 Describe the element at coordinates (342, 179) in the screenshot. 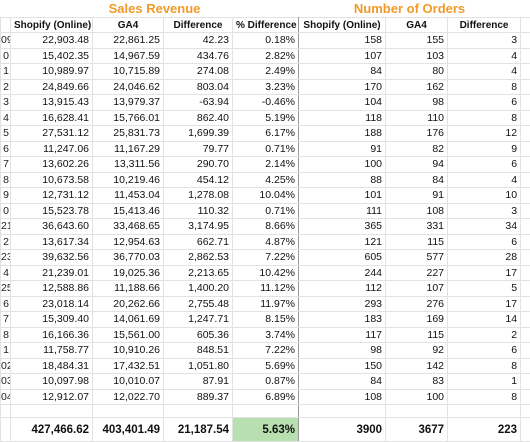

I see `cell: 88` at that location.